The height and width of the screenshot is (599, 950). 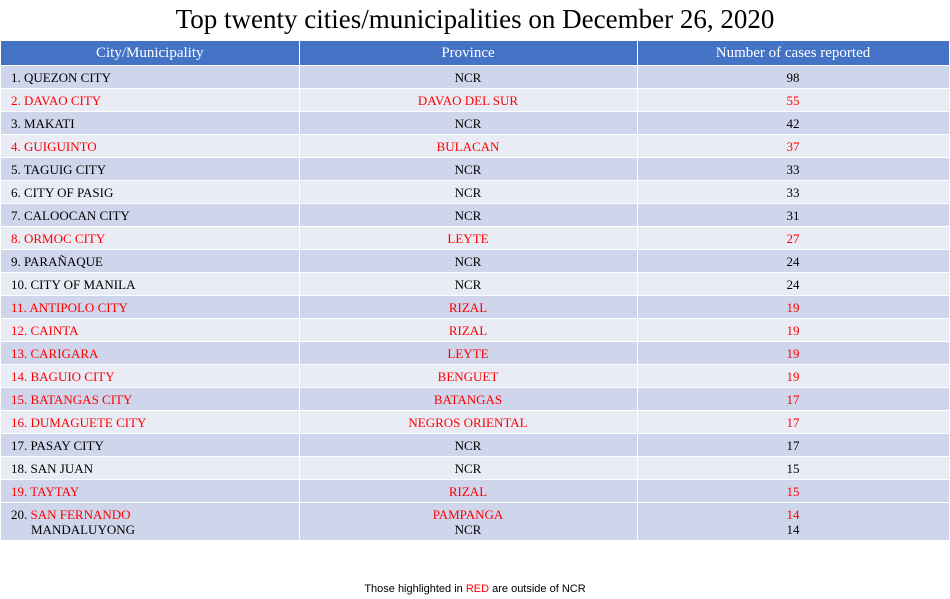 I want to click on province-name: NCR, so click(x=468, y=529).